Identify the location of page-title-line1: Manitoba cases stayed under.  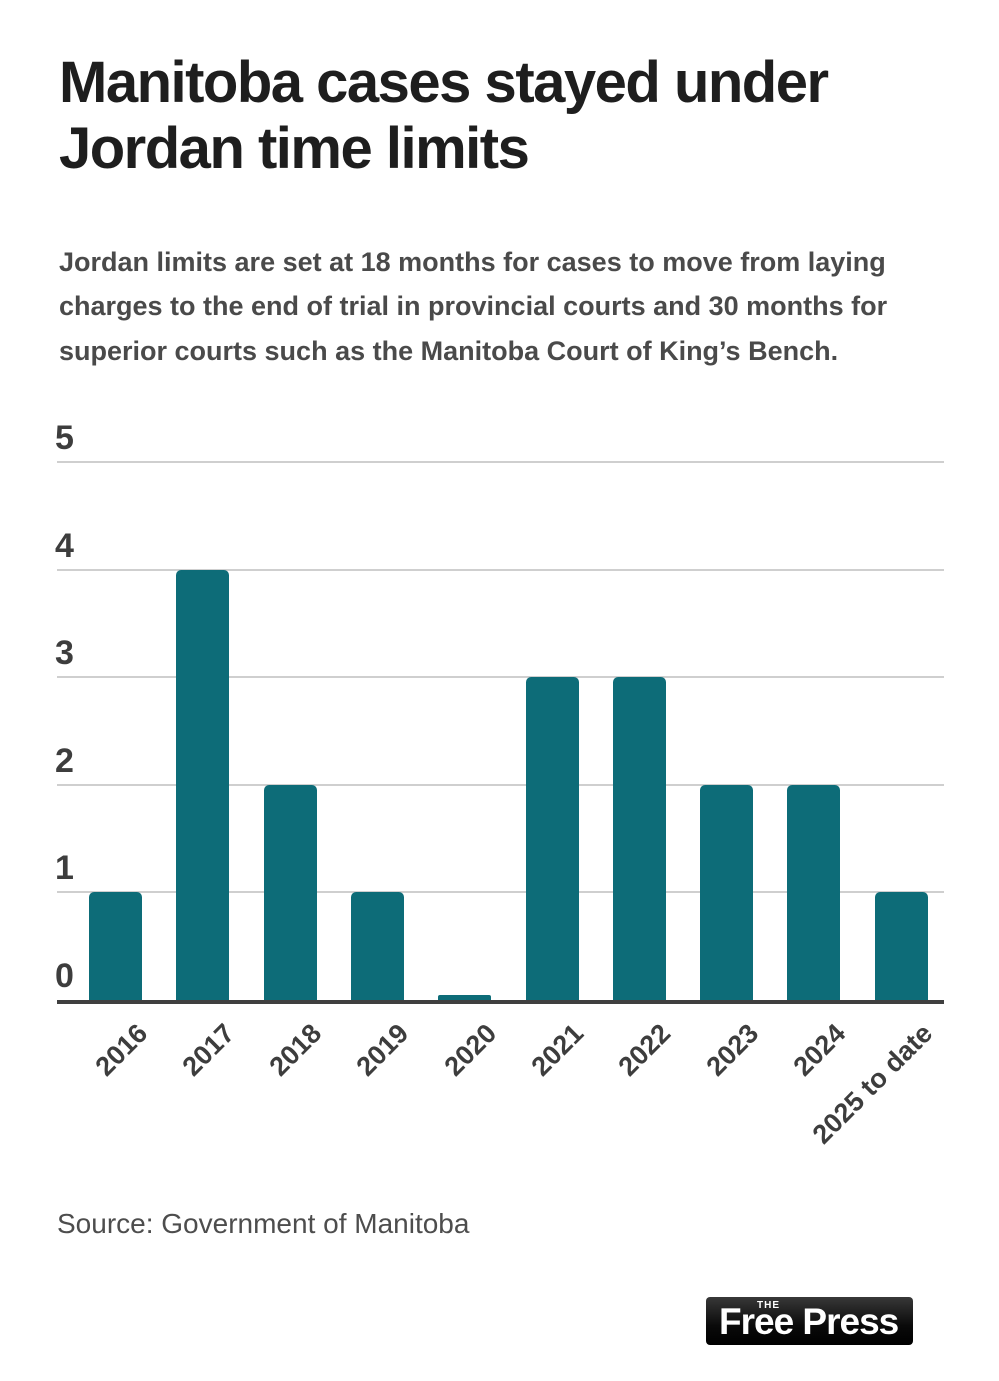
(444, 82).